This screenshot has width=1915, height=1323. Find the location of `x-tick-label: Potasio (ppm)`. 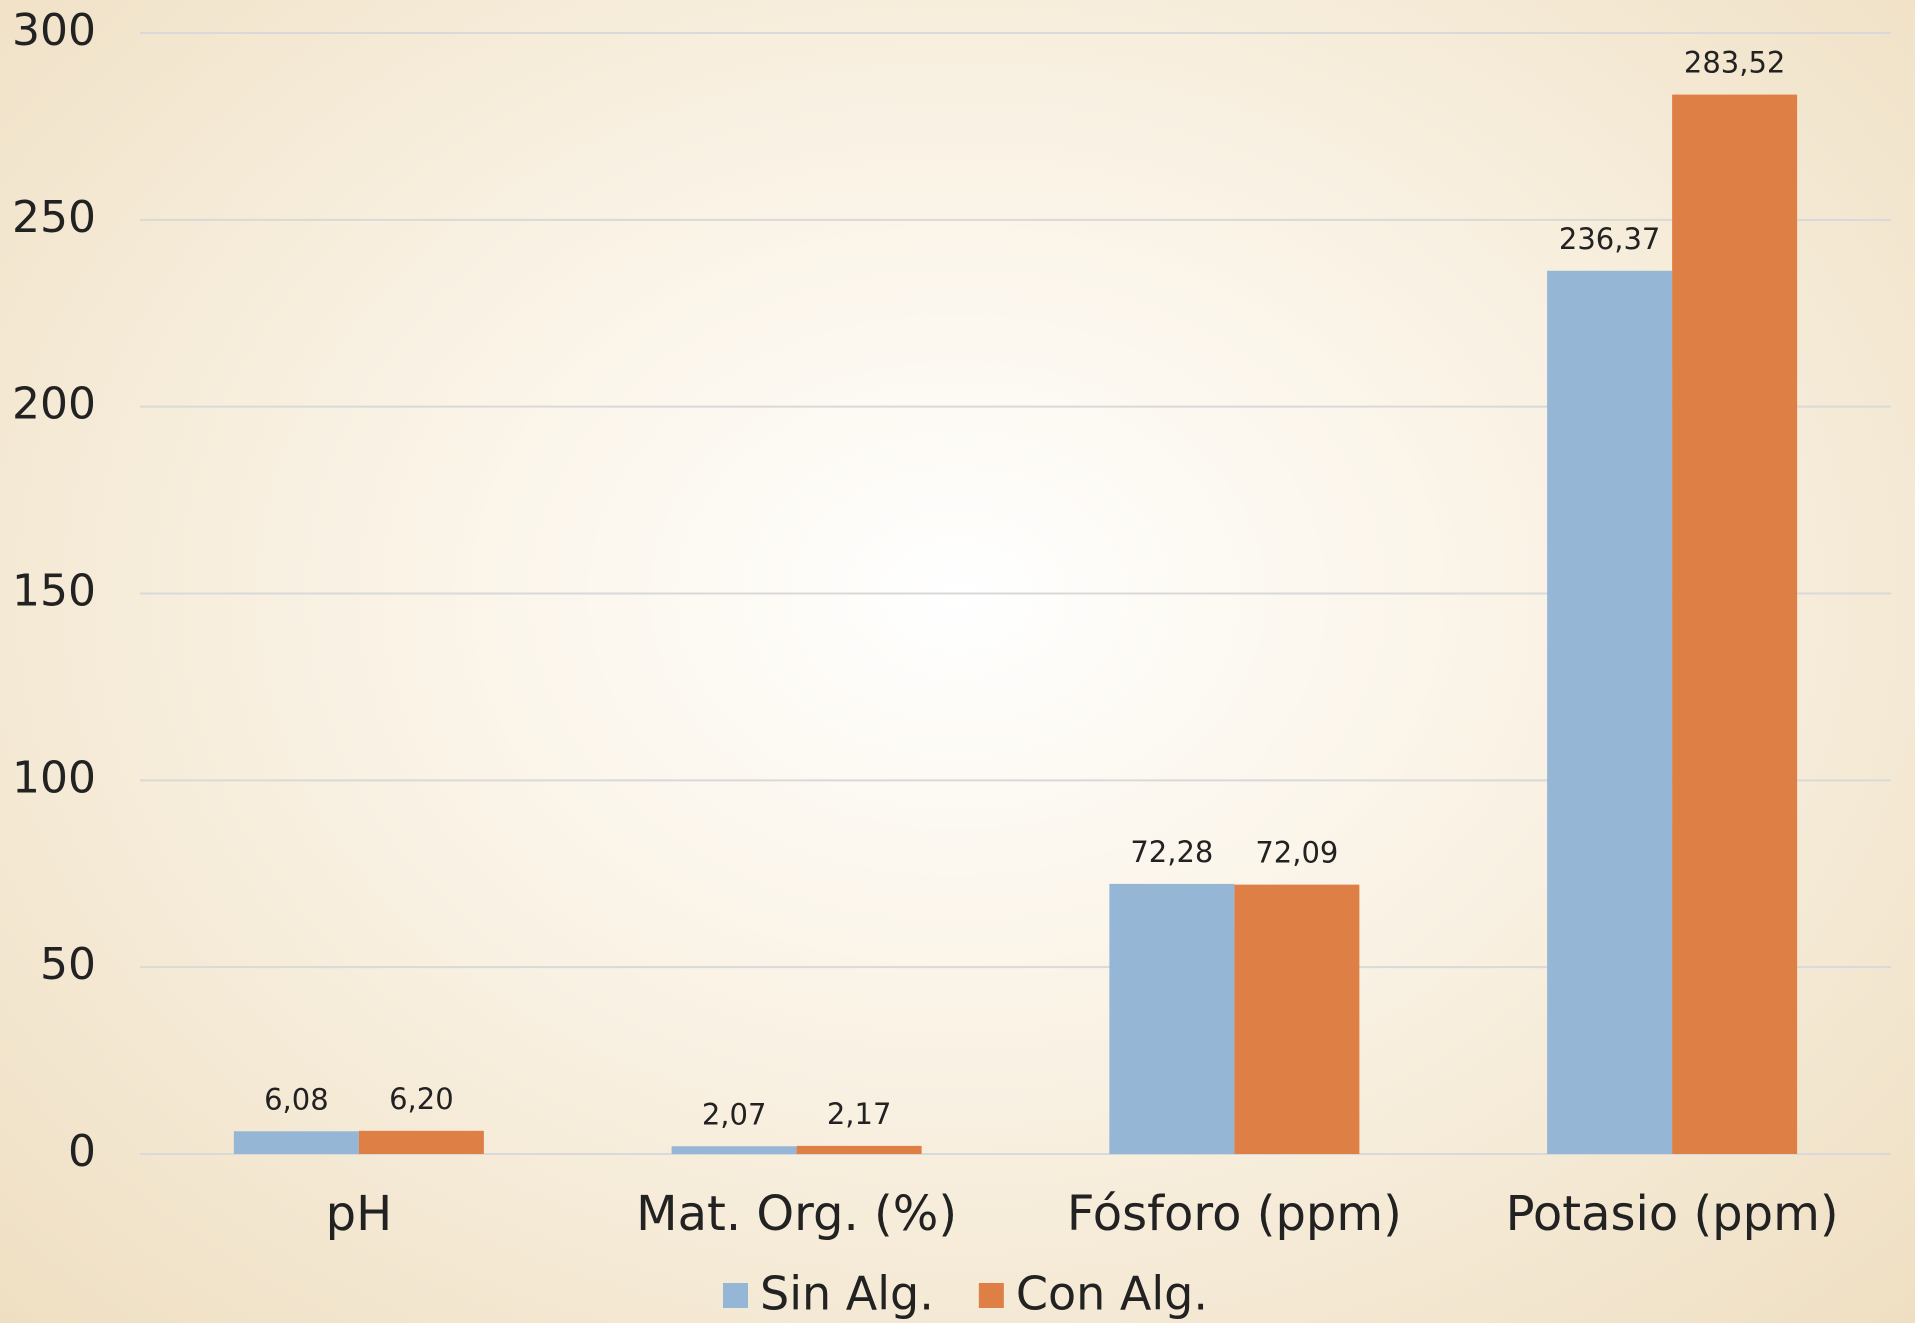

x-tick-label: Potasio (ppm) is located at coordinates (1672, 1214).